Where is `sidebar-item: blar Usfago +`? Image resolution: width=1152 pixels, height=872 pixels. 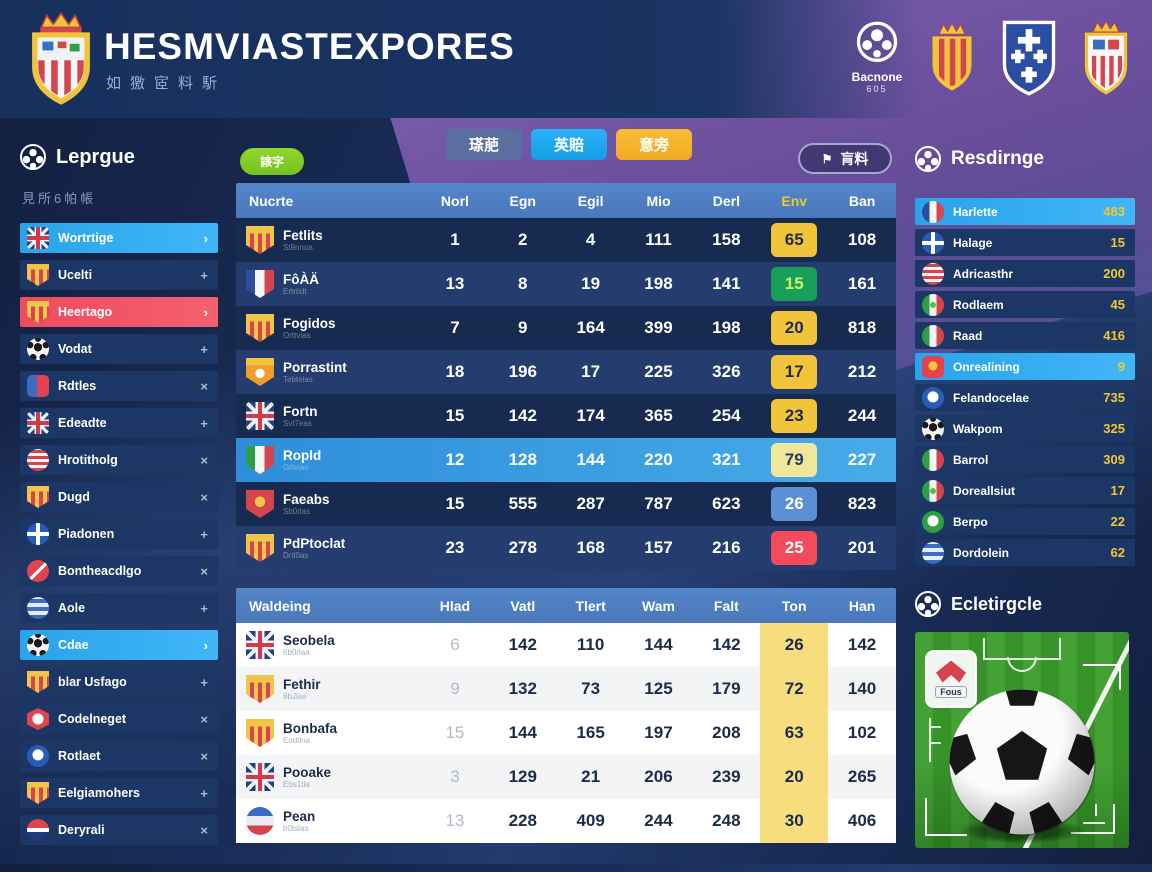 sidebar-item: blar Usfago + is located at coordinates (119, 682).